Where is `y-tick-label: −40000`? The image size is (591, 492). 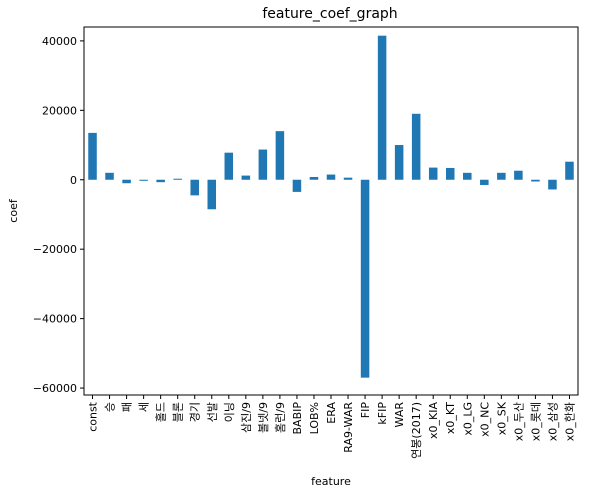
y-tick-label: −40000 is located at coordinates (55, 319).